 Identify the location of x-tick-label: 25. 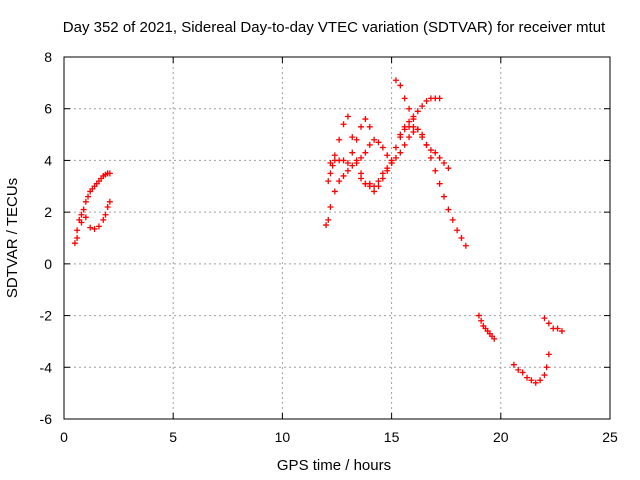
(610, 437).